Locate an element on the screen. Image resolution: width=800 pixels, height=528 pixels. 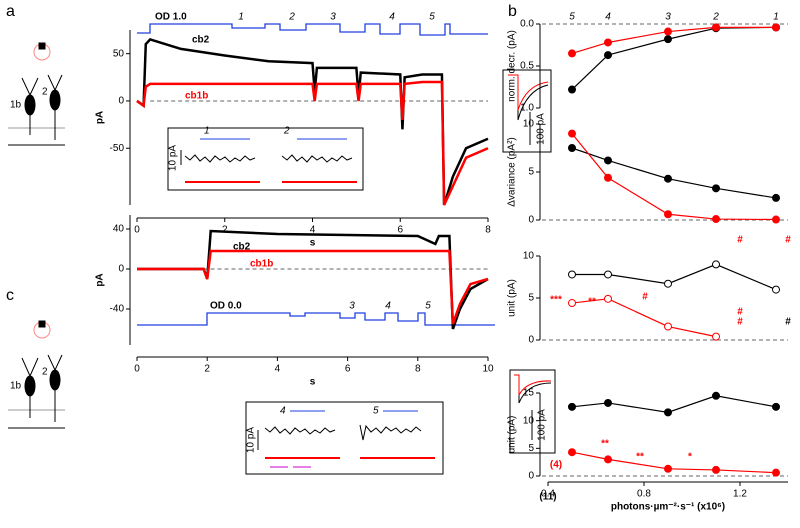
y-tick-label: -40 is located at coordinates (117, 309).